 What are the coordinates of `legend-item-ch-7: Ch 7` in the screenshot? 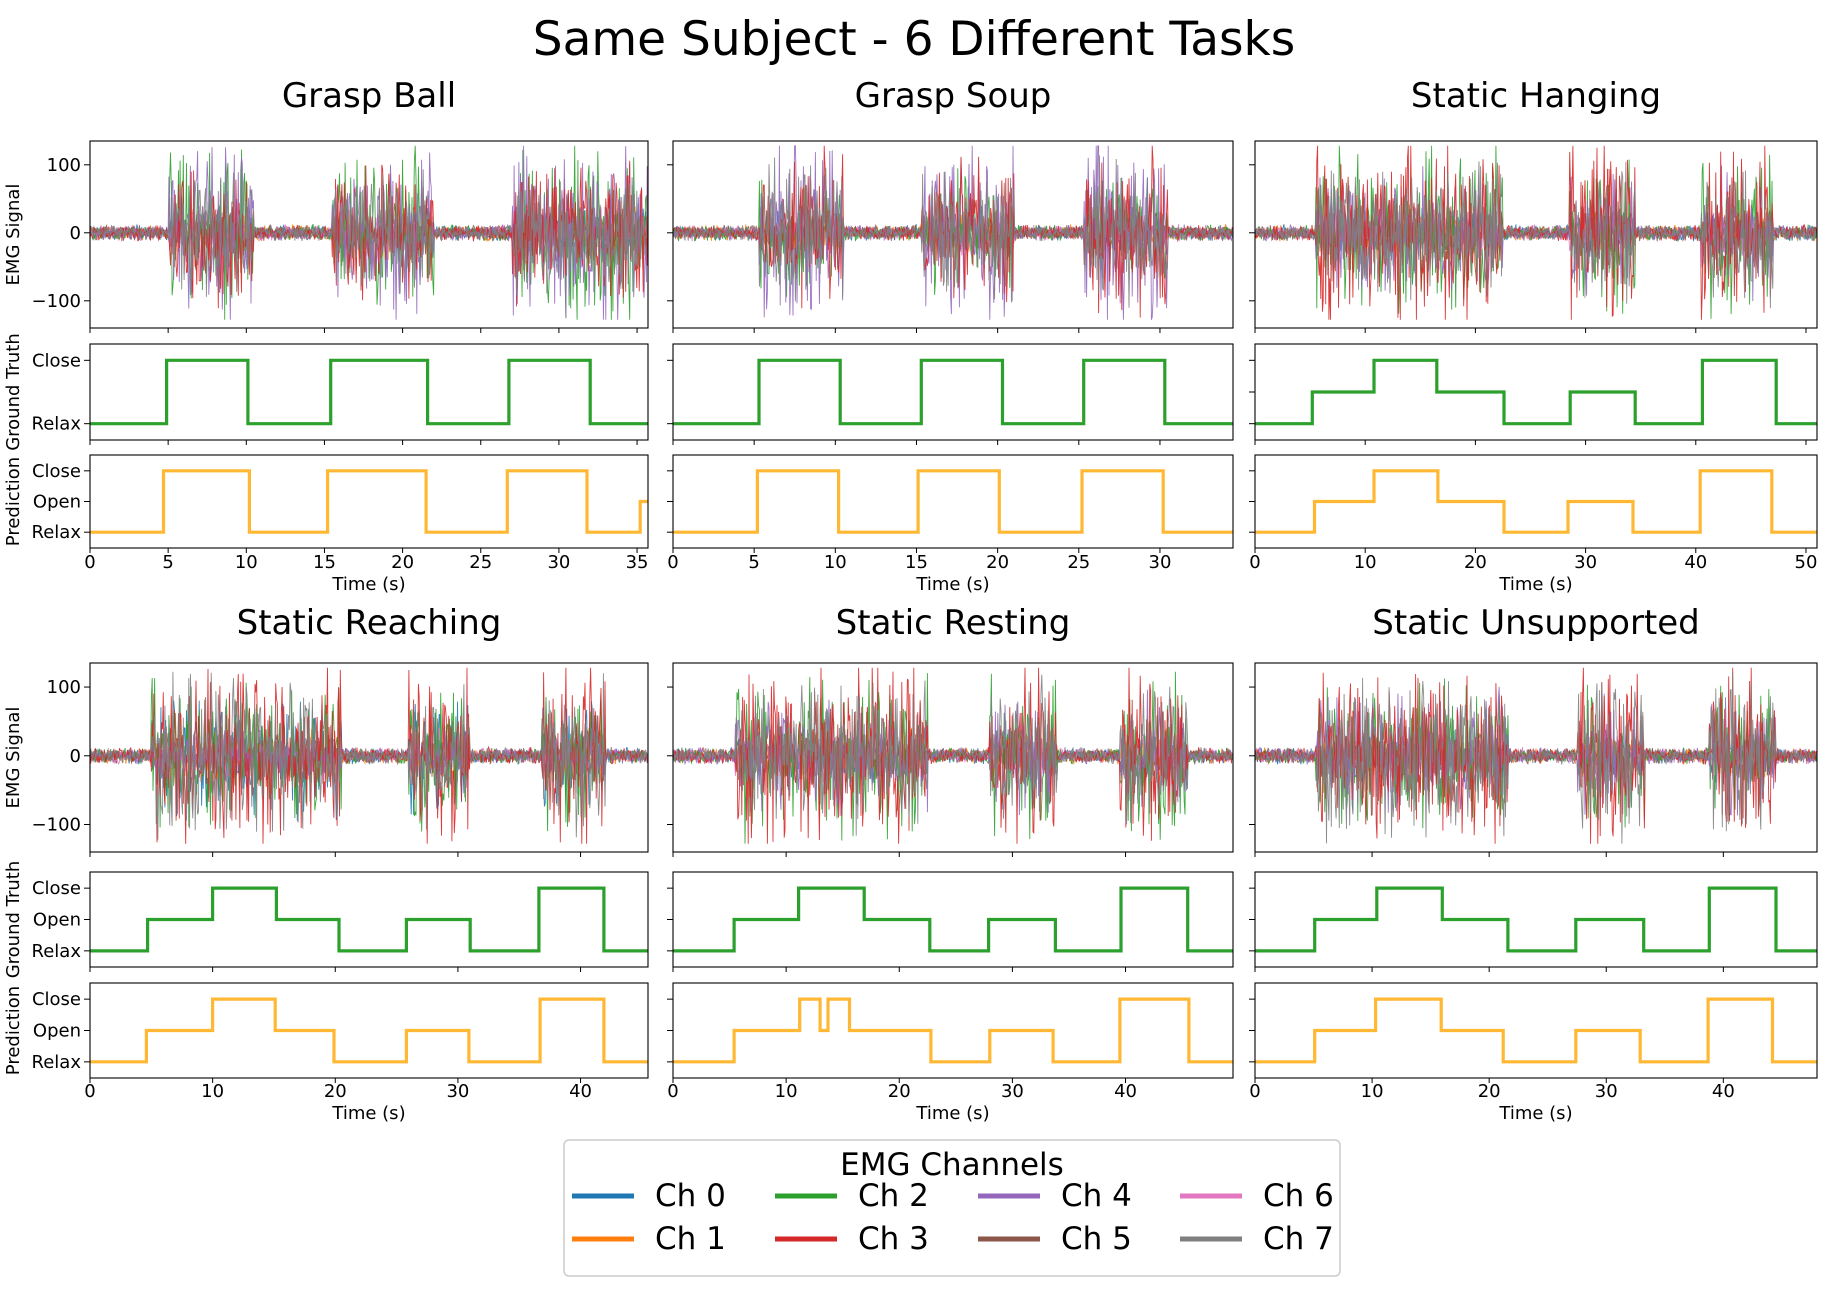 It's located at (1257, 1239).